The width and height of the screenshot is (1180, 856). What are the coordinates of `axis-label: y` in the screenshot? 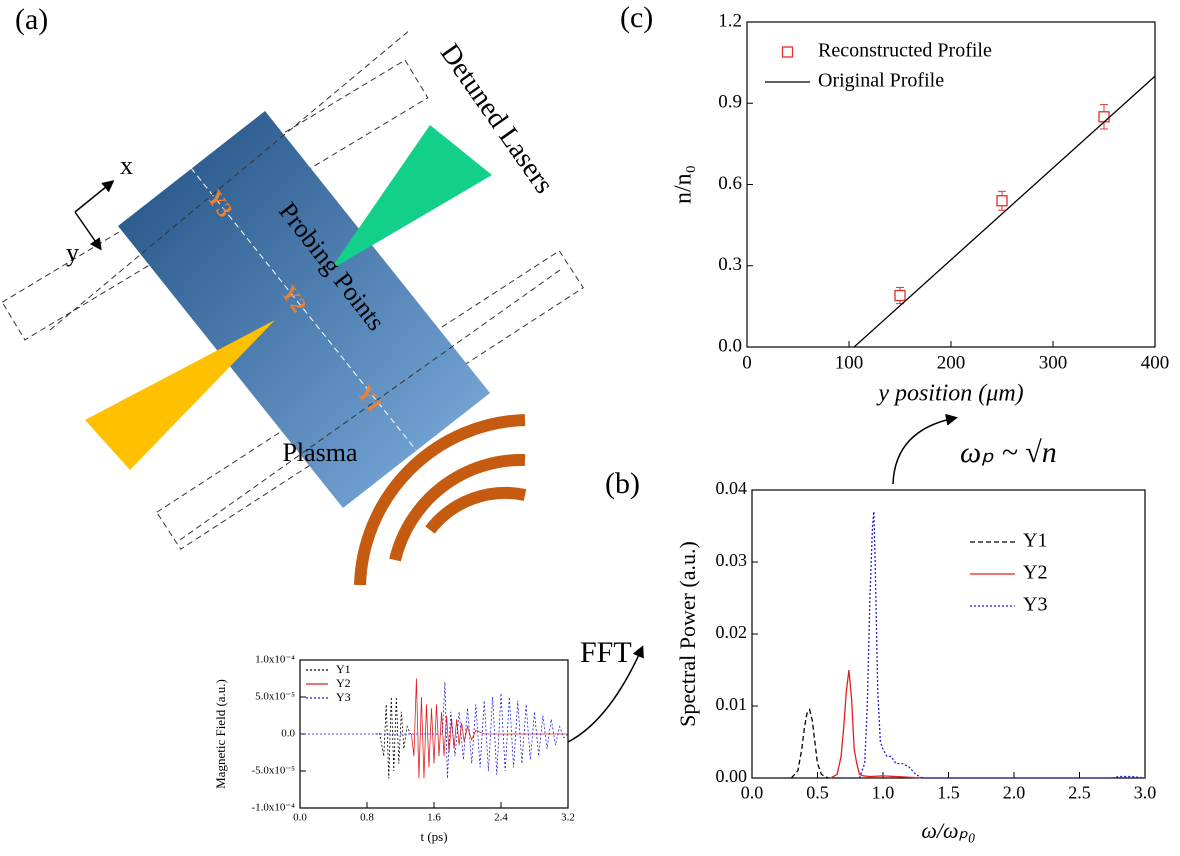 It's located at (72, 252).